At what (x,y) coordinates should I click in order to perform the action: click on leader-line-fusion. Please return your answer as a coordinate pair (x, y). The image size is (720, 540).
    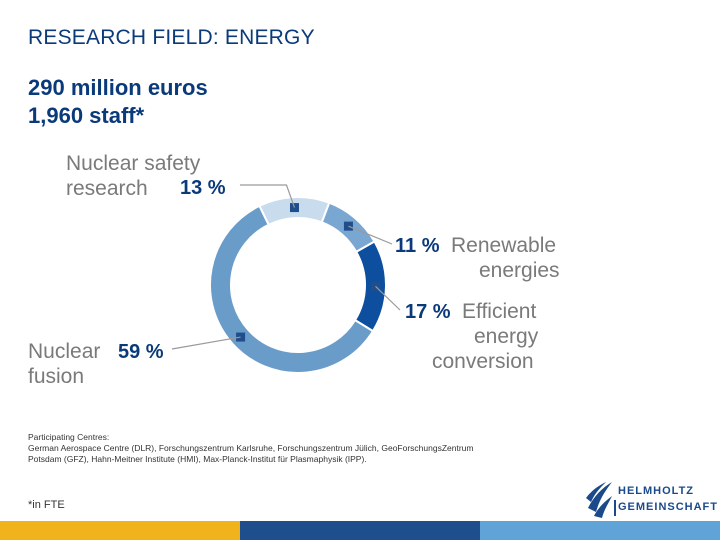
    Looking at the image, I should click on (206, 343).